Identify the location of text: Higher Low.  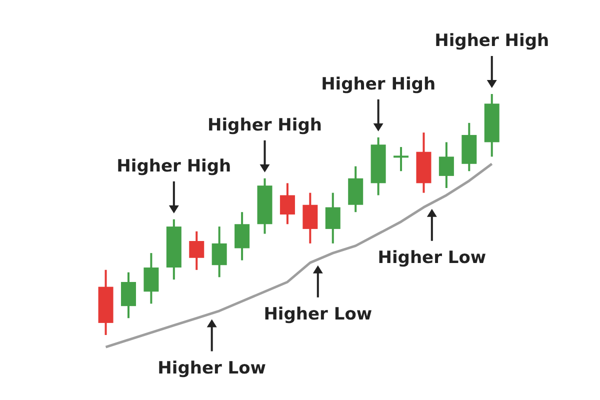
(212, 368).